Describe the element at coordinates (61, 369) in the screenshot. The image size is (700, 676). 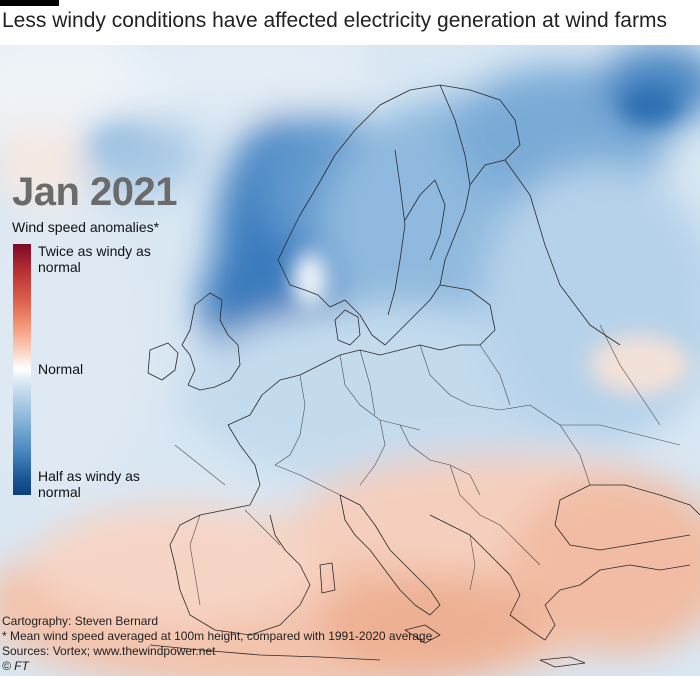
I see `legend-label-normal: Normal` at that location.